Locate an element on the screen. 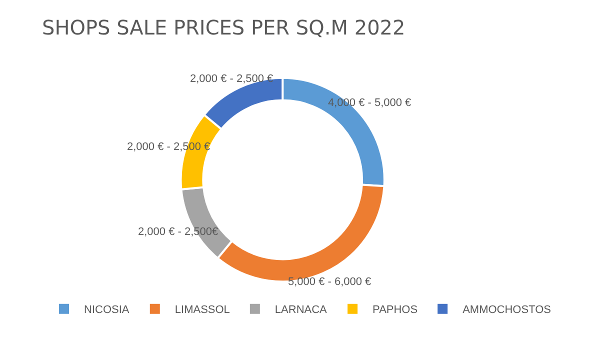  legend-label: NICOSIA is located at coordinates (107, 310).